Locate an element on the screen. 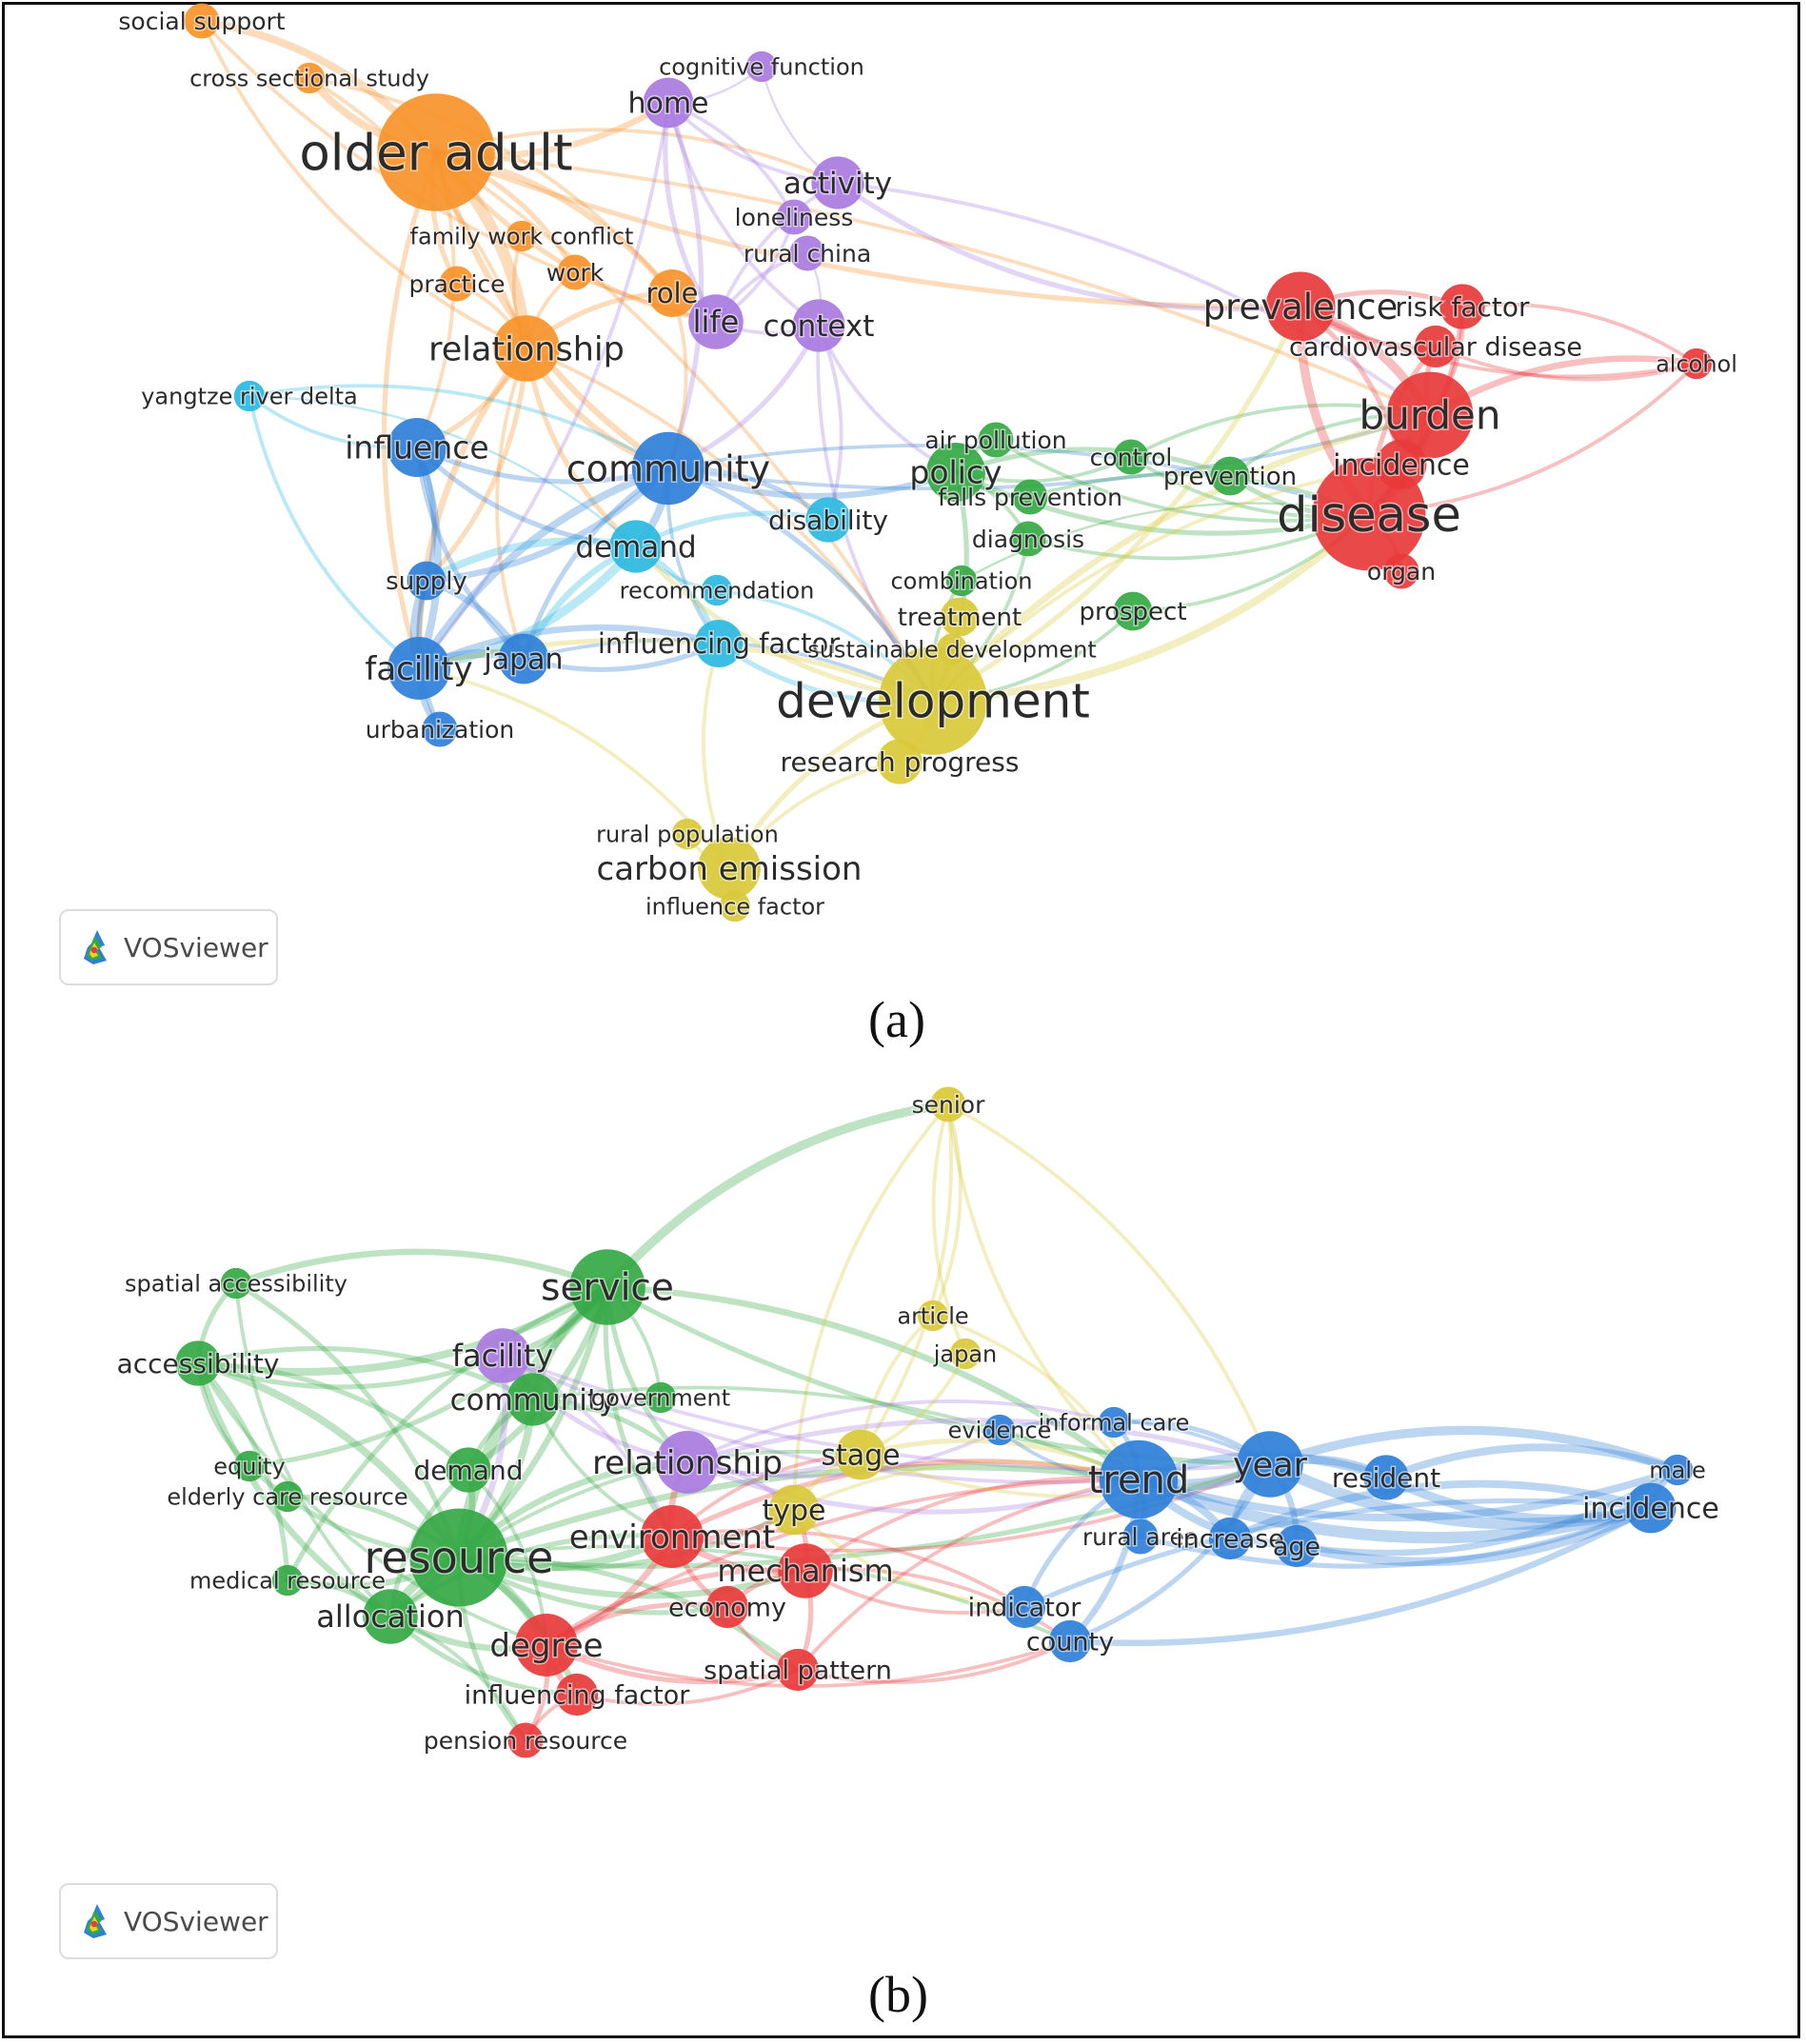 The width and height of the screenshot is (1806, 2044). node-label: context is located at coordinates (820, 326).